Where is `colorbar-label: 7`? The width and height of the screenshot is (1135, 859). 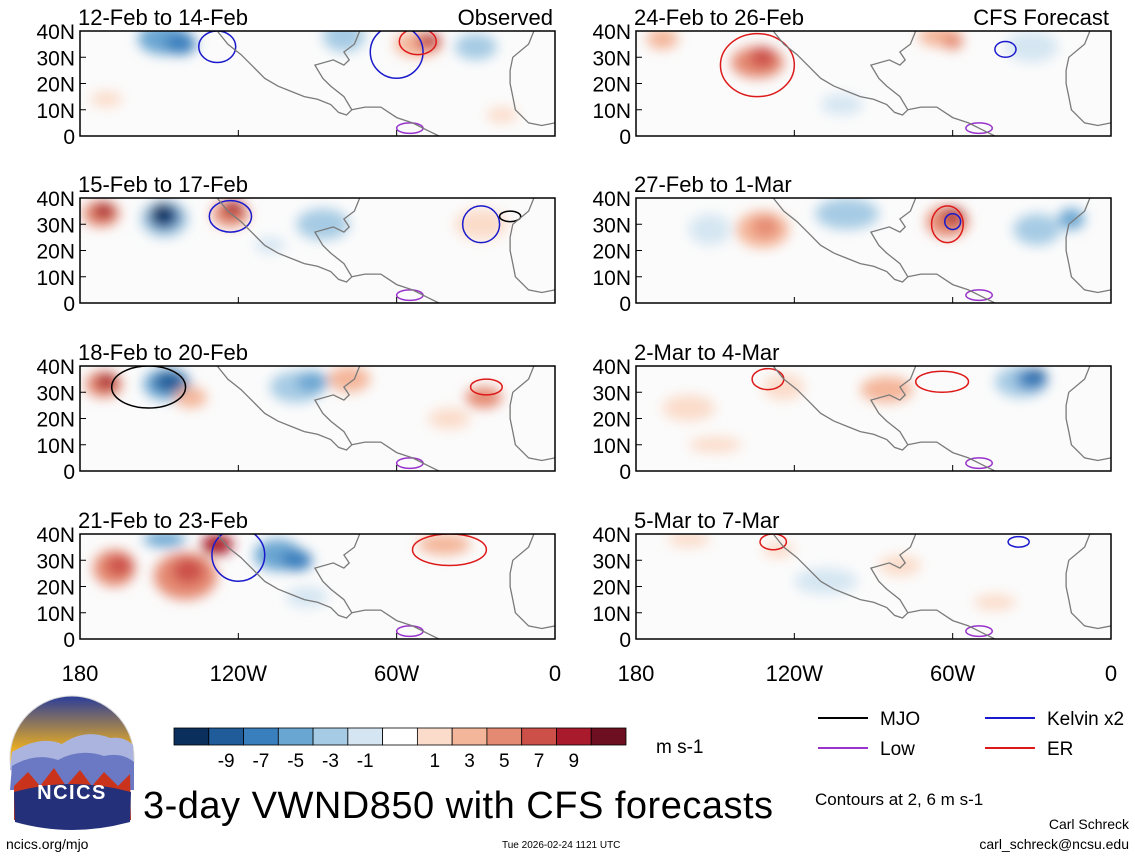
colorbar-label: 7 is located at coordinates (539, 761).